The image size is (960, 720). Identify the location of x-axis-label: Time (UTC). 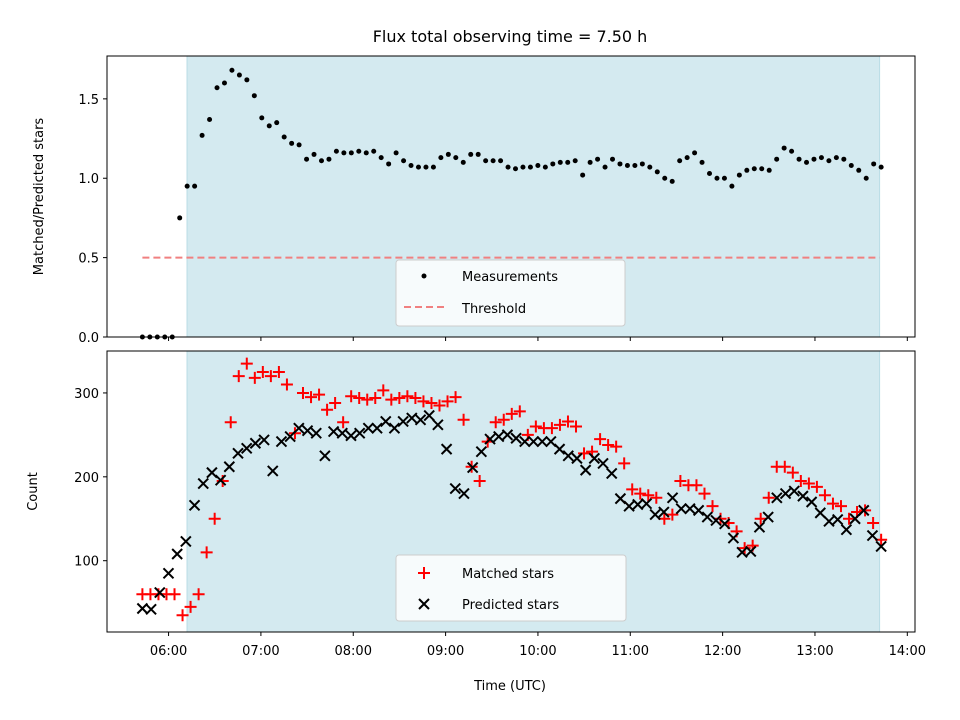
(509, 686).